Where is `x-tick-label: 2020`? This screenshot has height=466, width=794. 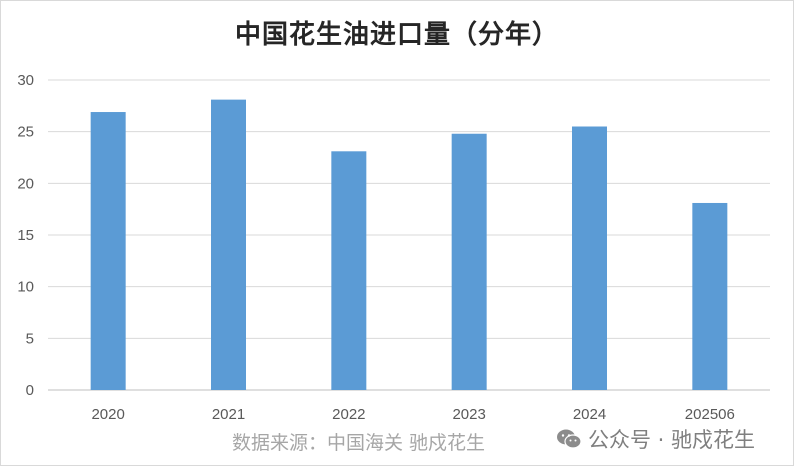 x-tick-label: 2020 is located at coordinates (107, 414).